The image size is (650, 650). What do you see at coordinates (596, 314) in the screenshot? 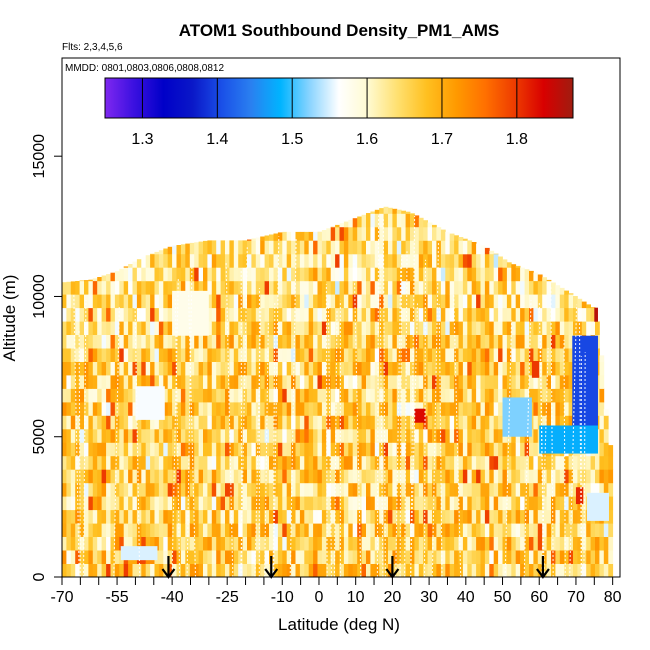
I see `high-density-patch` at bounding box center [596, 314].